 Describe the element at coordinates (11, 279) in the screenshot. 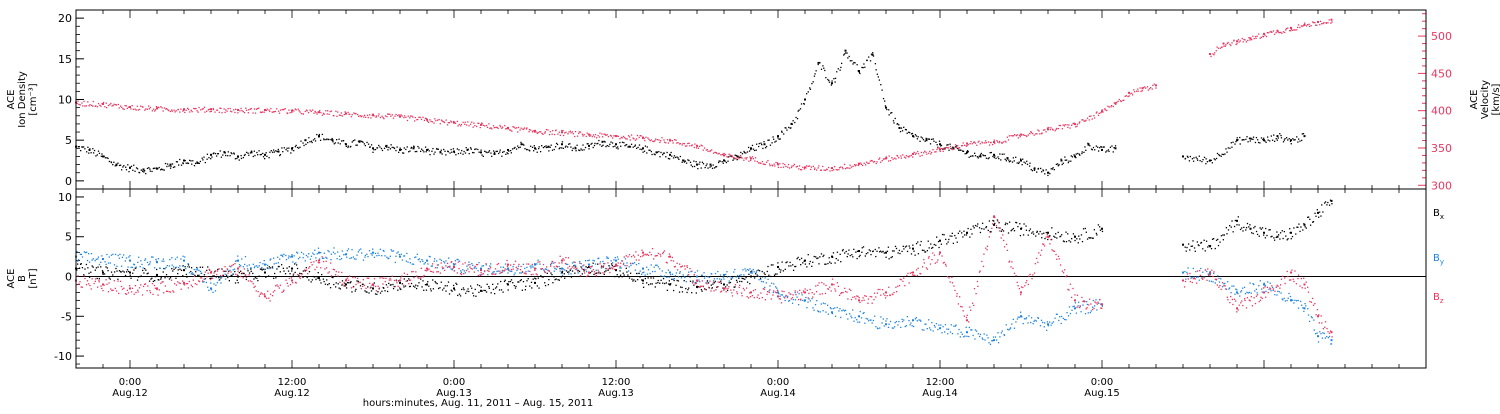

I see `left-ylabel-b-line-0: ACE` at that location.